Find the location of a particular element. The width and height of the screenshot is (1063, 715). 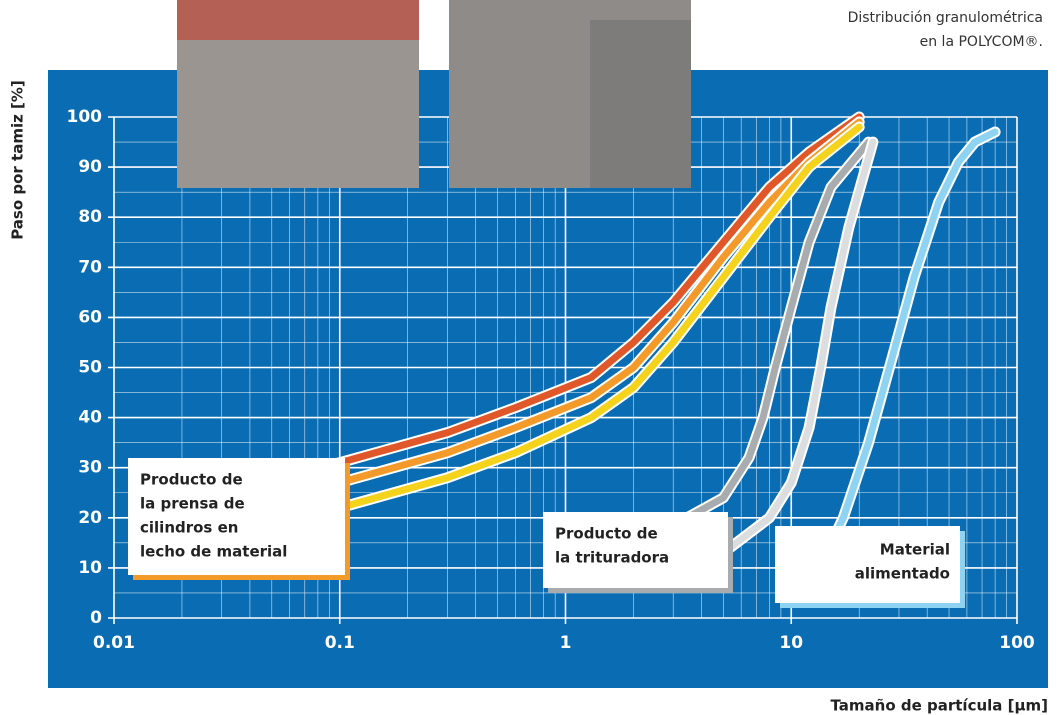

y-axis-label: Paso por tamiz [%] is located at coordinates (18, 160).